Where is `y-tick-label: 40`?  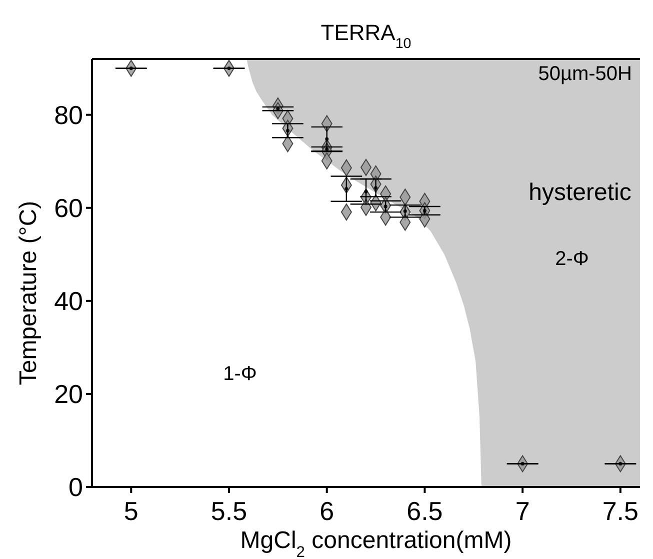
y-tick-label: 40 is located at coordinates (68, 301).